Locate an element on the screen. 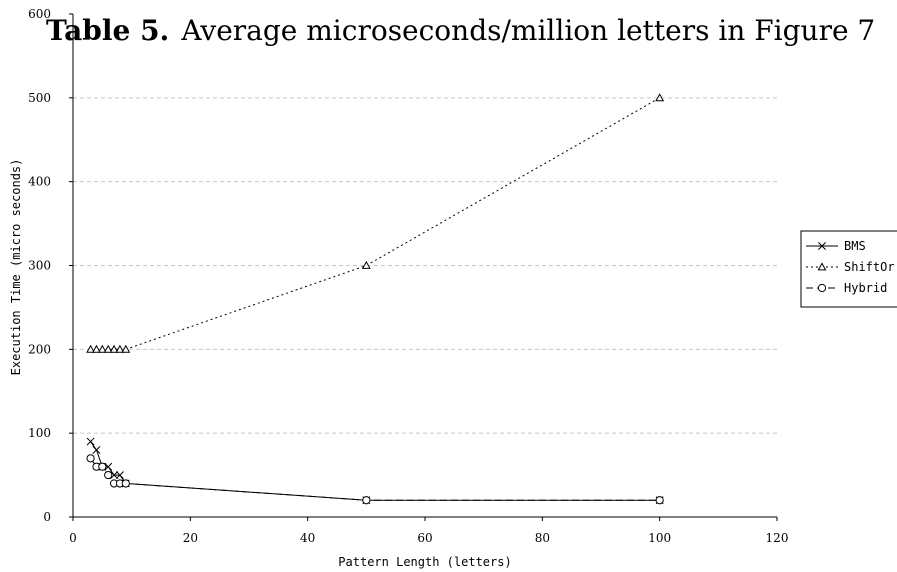 The image size is (897, 572). y-tick-label-0: 0 is located at coordinates (47, 517).